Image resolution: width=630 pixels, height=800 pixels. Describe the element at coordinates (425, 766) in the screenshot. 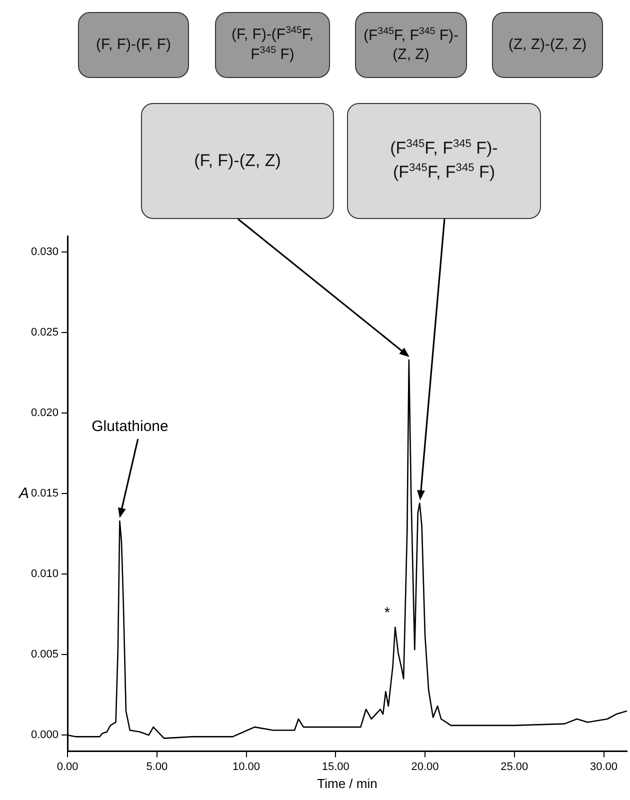

I see `x-tick-label: 20.00` at that location.